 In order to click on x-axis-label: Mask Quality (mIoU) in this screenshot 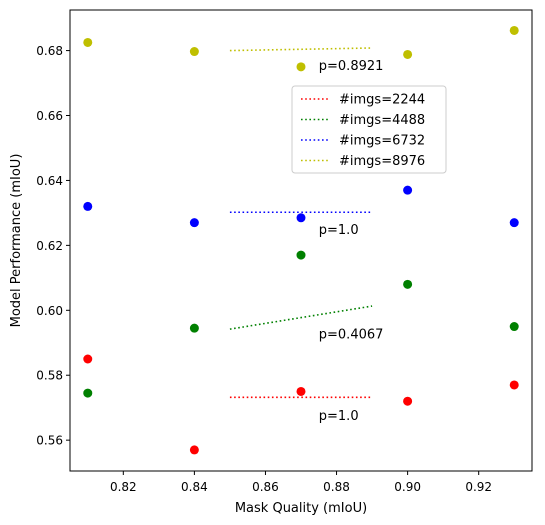, I will do `click(301, 508)`.